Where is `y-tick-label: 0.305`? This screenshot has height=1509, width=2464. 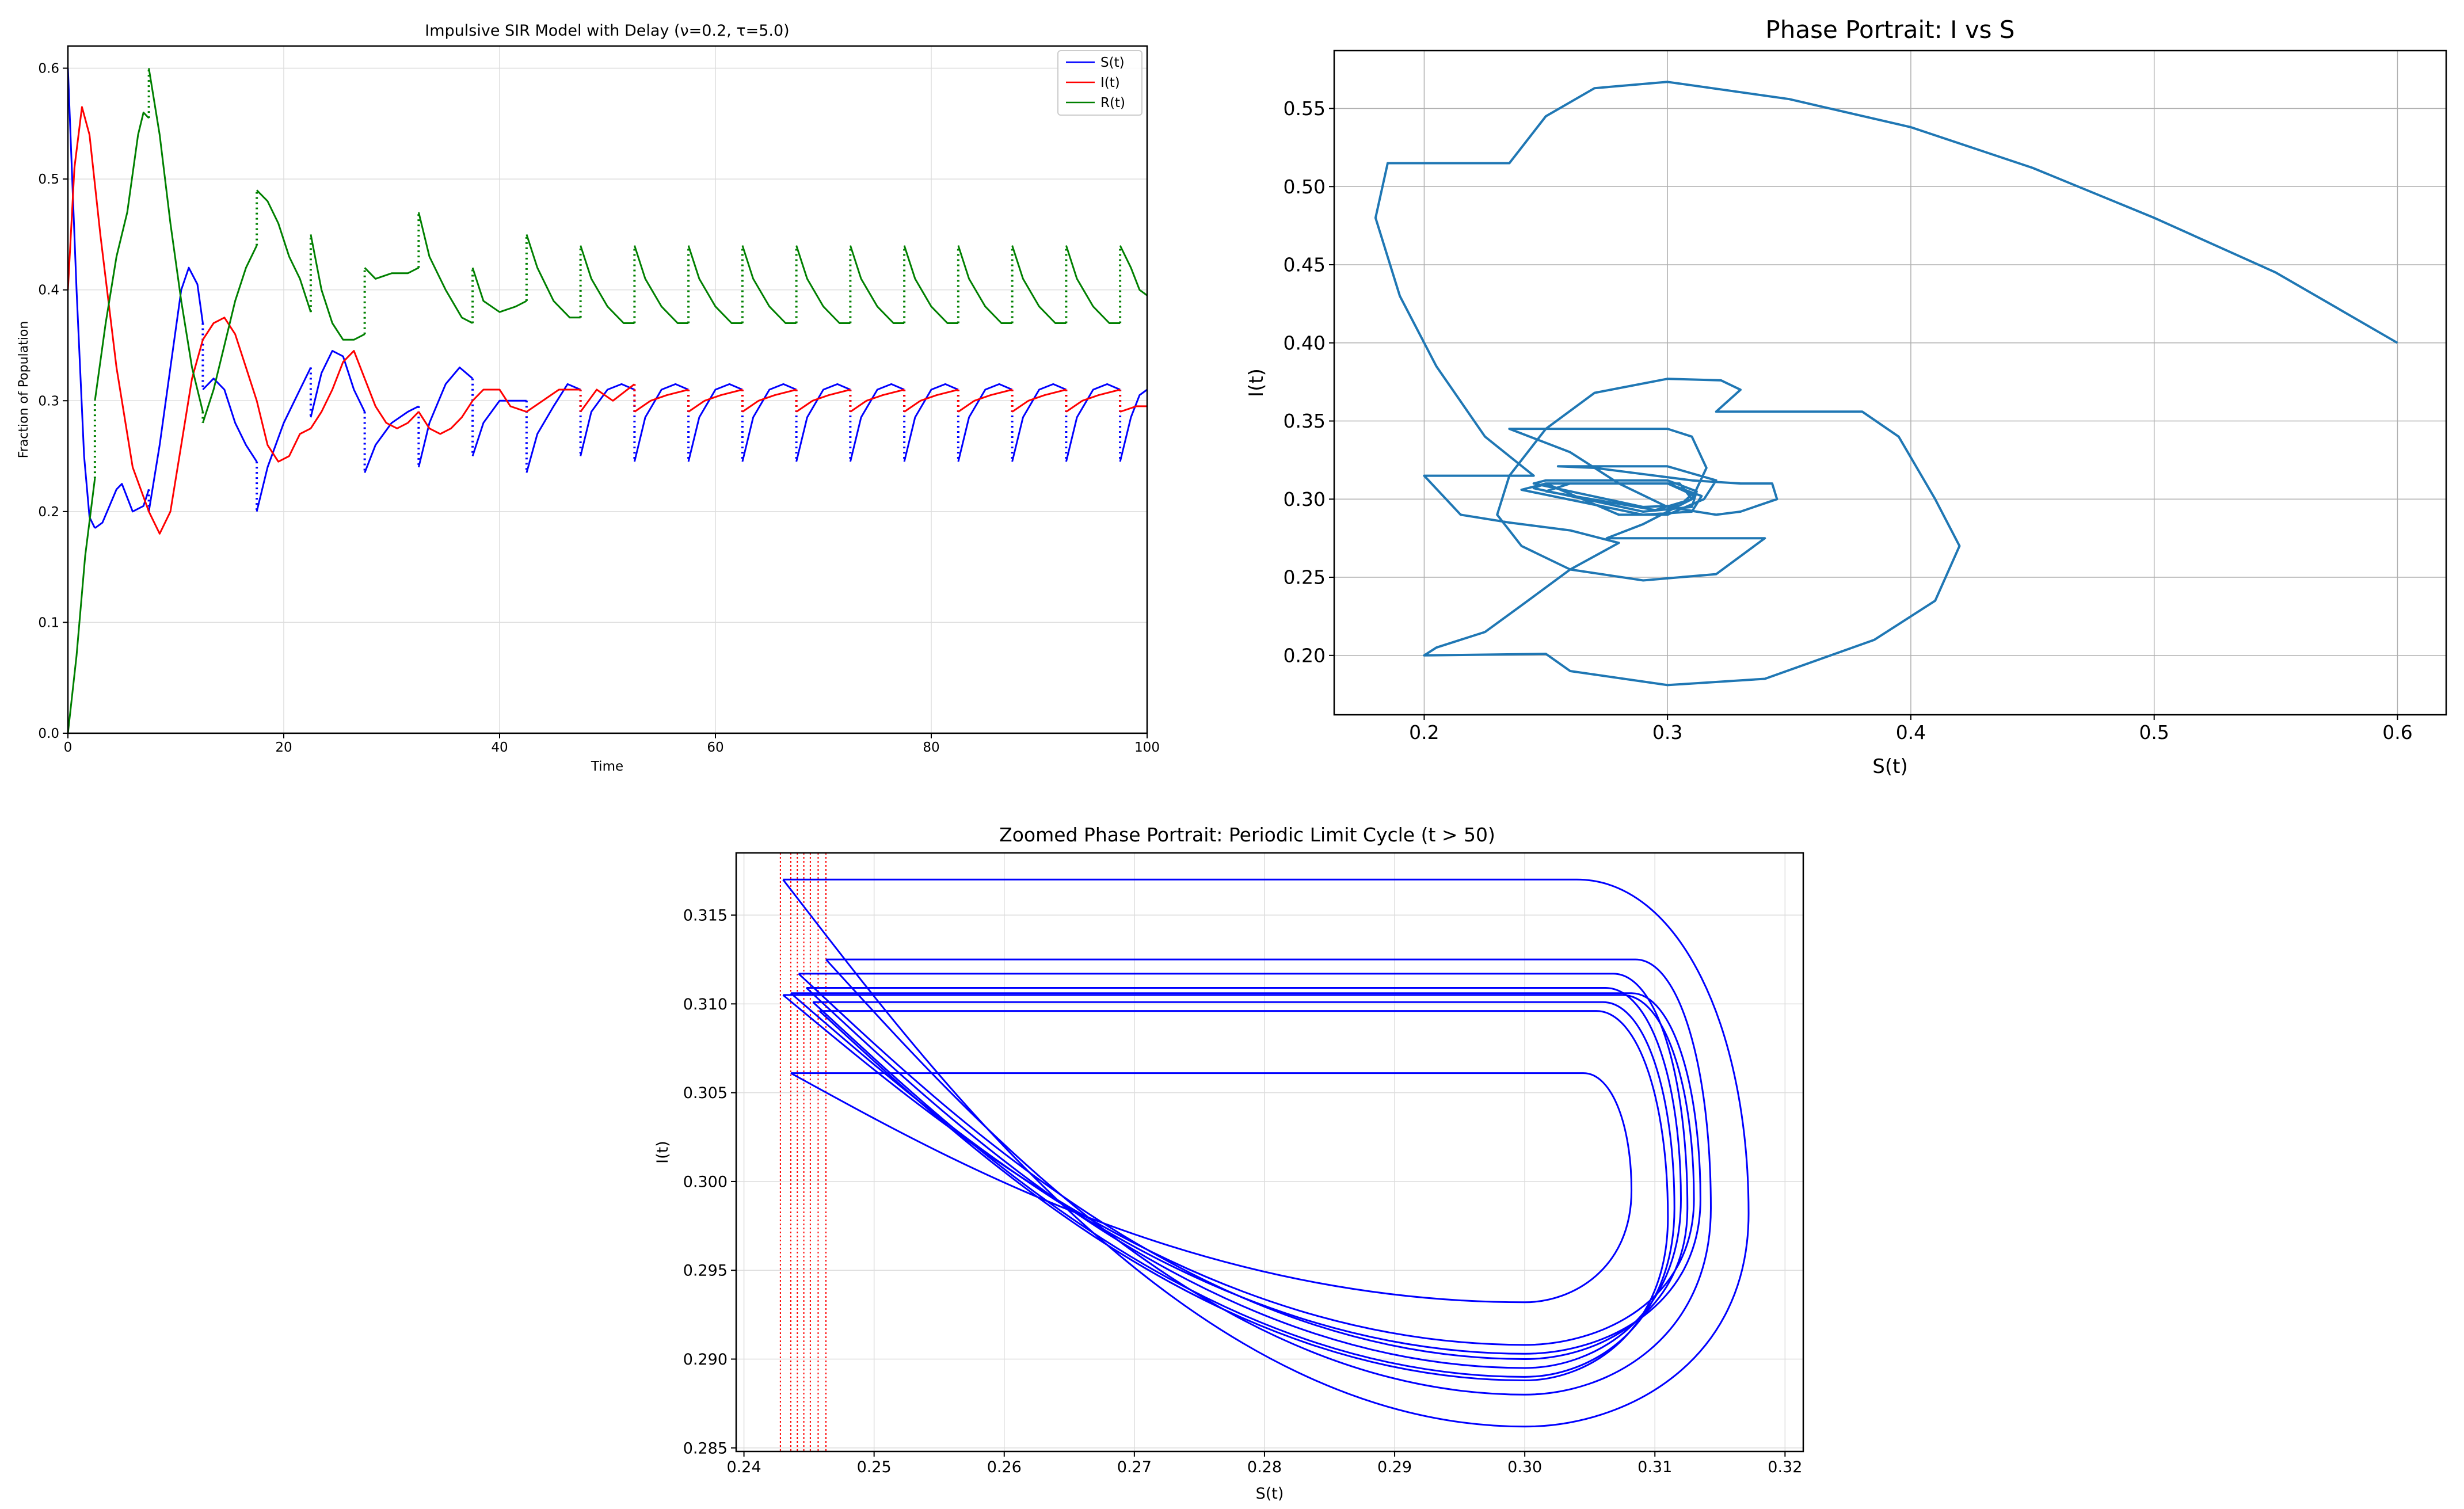
y-tick-label: 0.305 is located at coordinates (705, 1093).